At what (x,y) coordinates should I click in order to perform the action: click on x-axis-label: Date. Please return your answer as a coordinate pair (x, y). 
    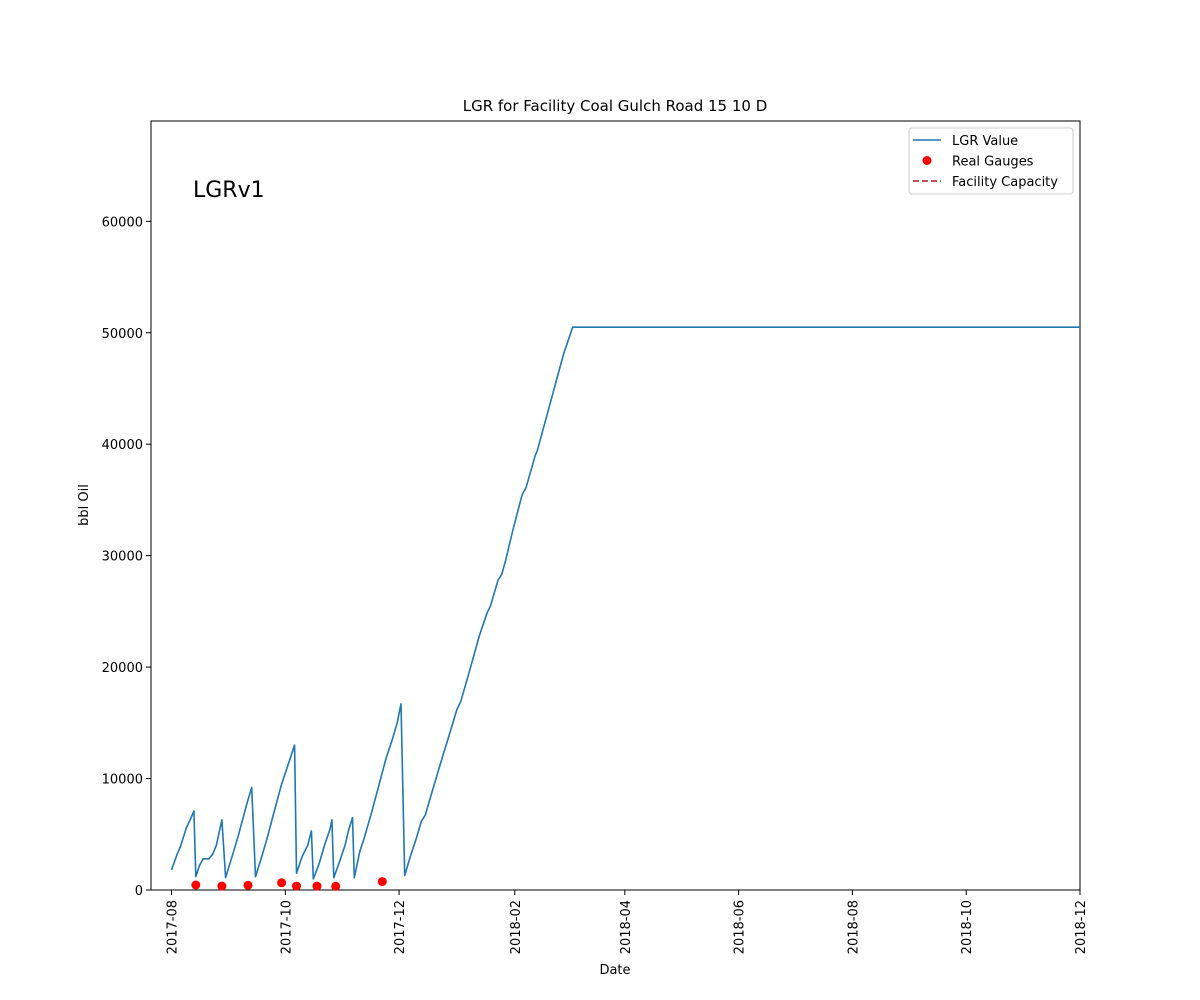
    Looking at the image, I should click on (614, 970).